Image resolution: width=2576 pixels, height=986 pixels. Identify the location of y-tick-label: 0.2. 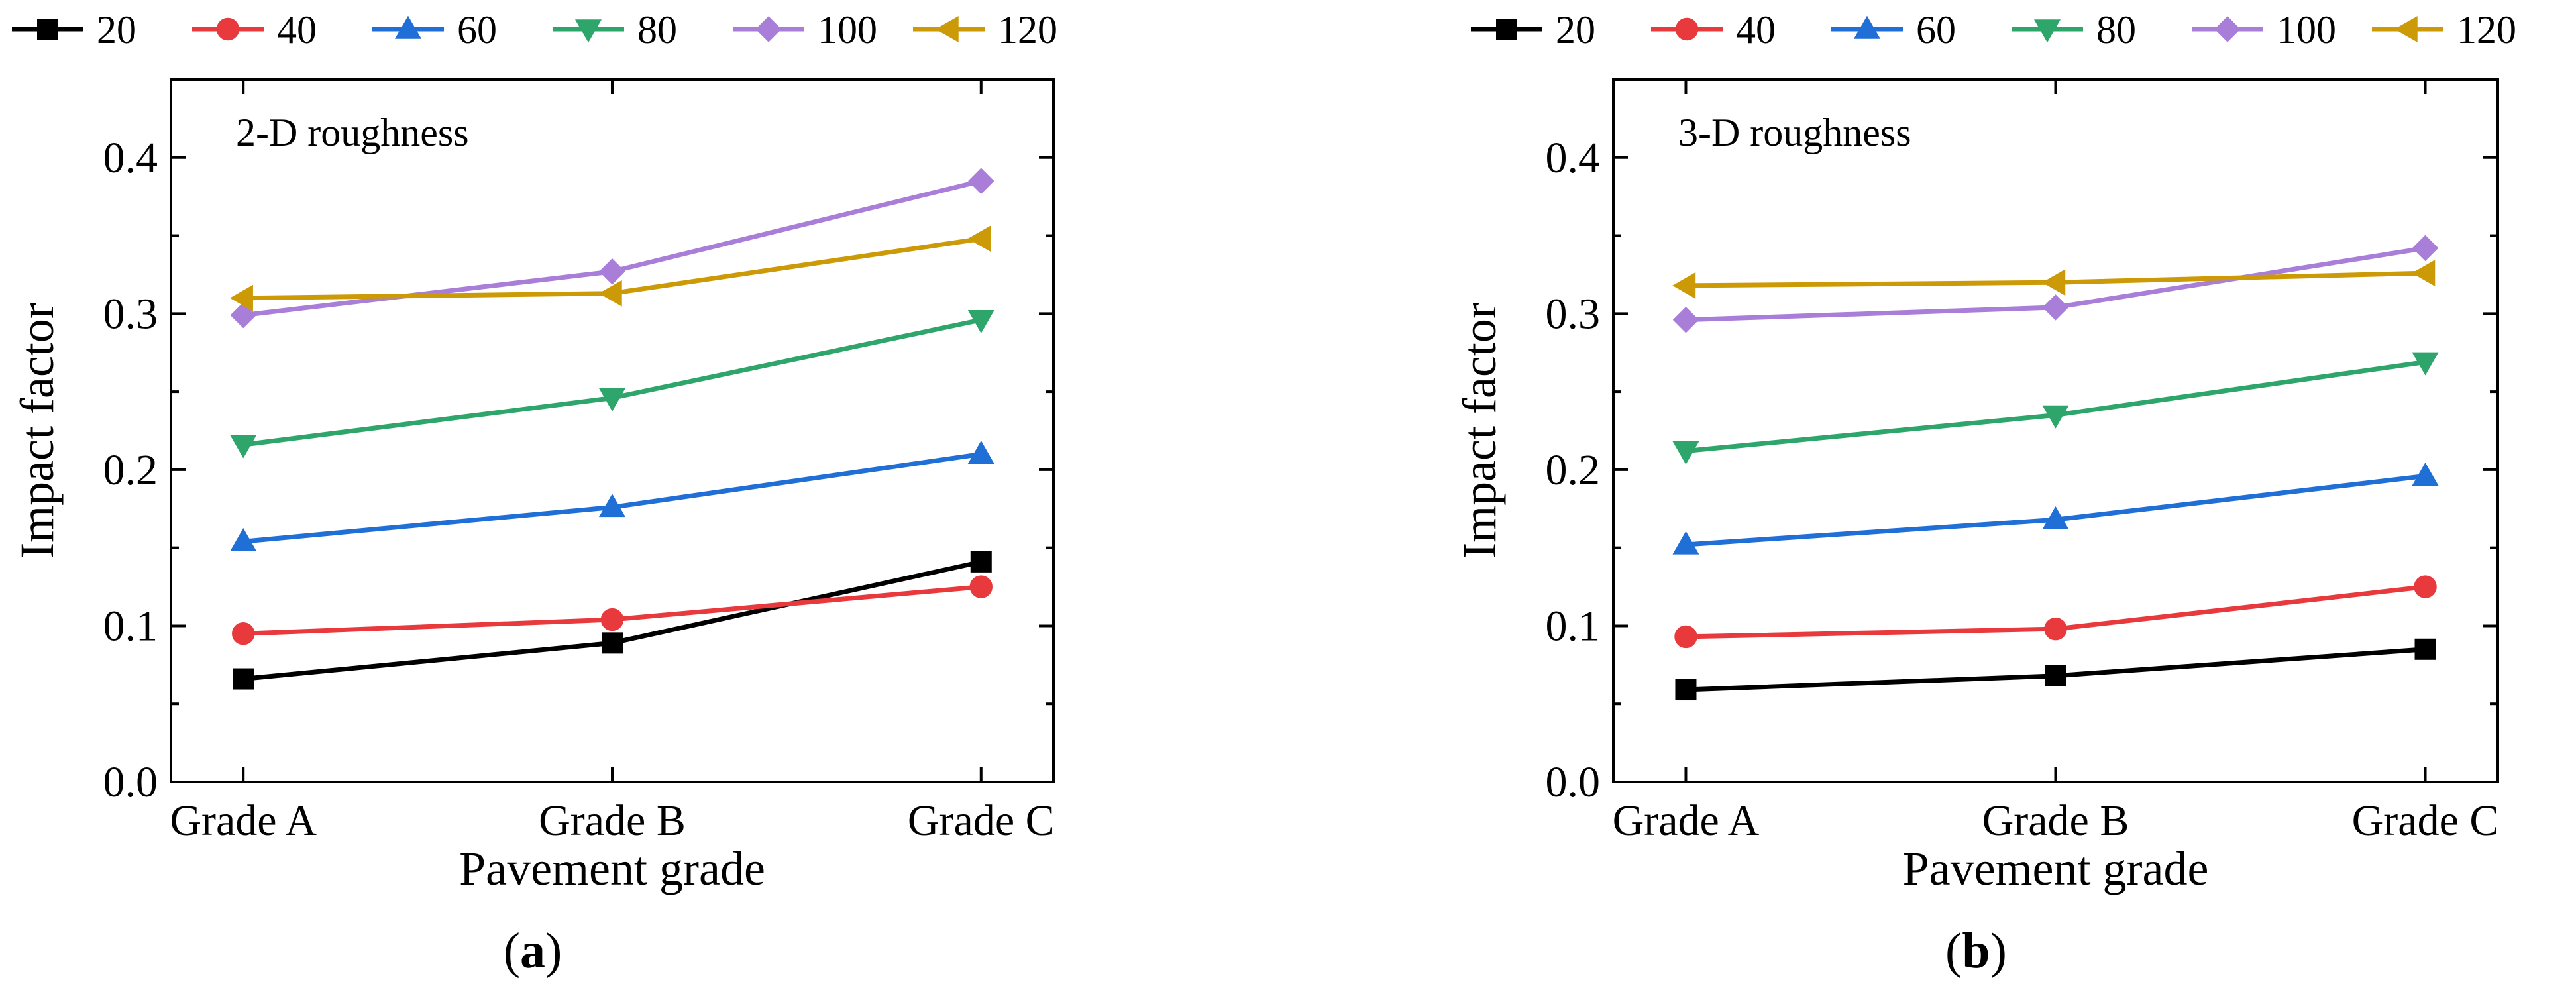
(1573, 470).